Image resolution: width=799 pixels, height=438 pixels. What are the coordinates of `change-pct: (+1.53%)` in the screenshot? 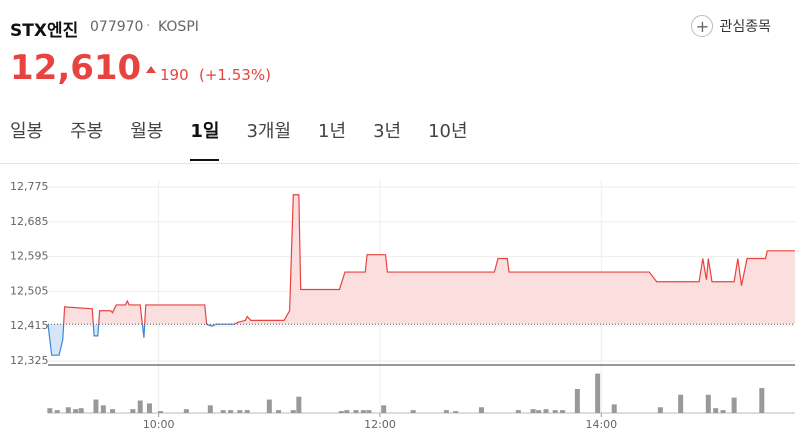 It's located at (235, 75).